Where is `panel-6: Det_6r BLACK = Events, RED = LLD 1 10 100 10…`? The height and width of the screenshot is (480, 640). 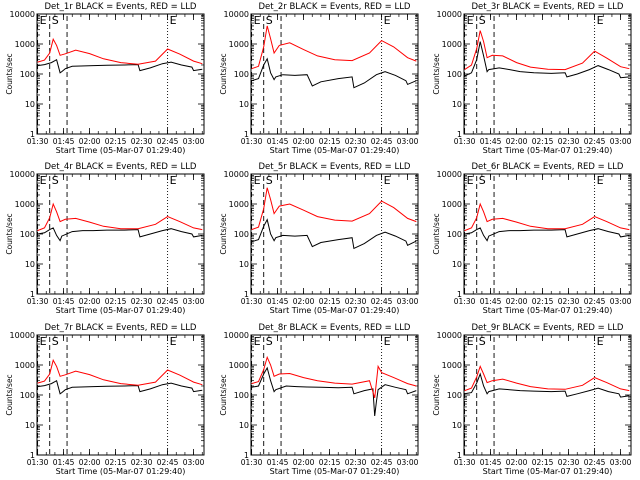
panel-6: Det_6r BLACK = Events, RED = LLD 1 10 100 10… is located at coordinates (532, 238).